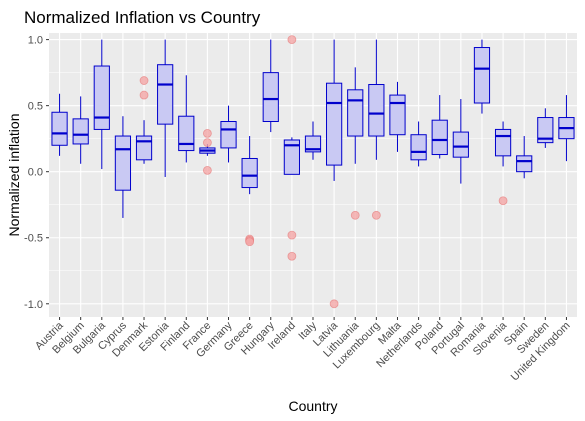 Image resolution: width=585 pixels, height=421 pixels. I want to click on box-spain, so click(524, 157).